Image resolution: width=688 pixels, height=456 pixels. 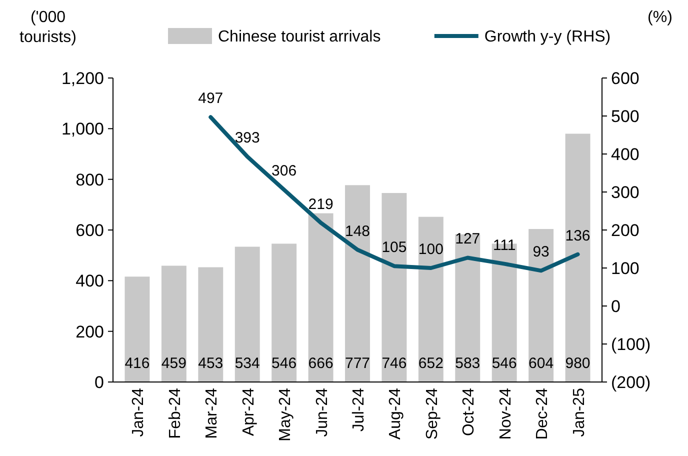 What do you see at coordinates (543, 414) in the screenshot?
I see `x-tick-label: Dec-24` at bounding box center [543, 414].